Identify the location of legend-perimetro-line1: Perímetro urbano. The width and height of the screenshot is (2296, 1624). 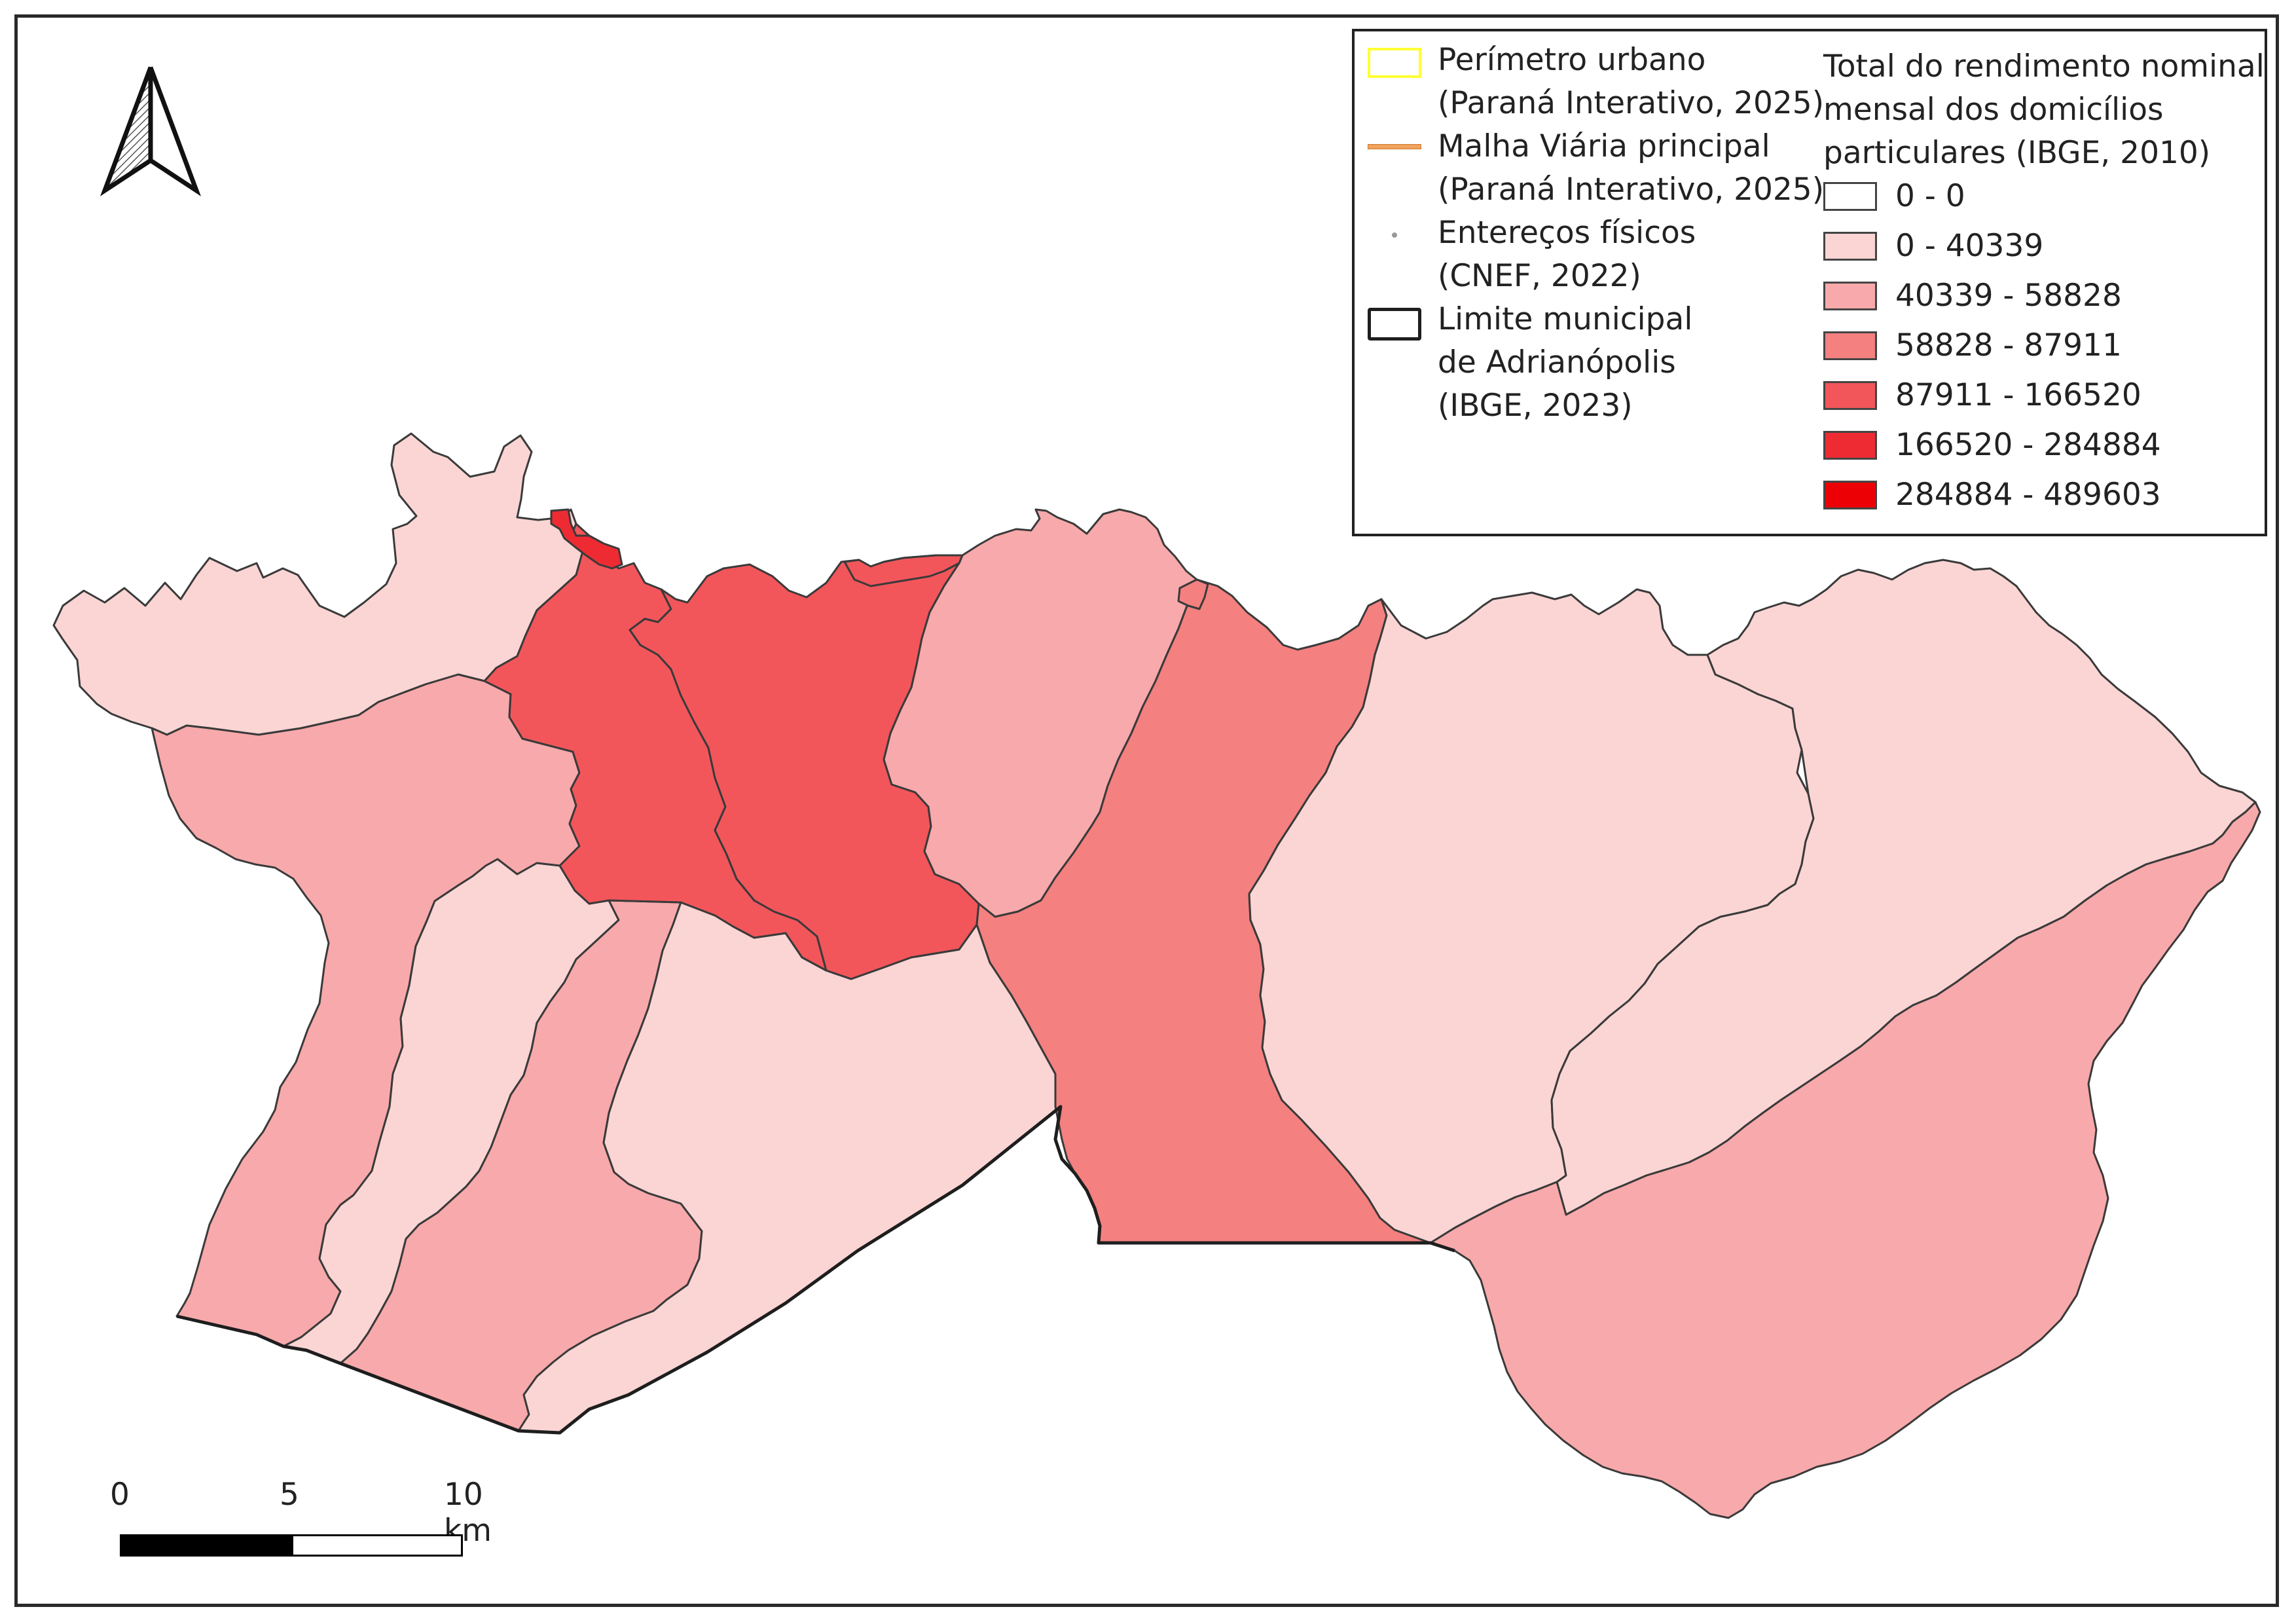
(1572, 60).